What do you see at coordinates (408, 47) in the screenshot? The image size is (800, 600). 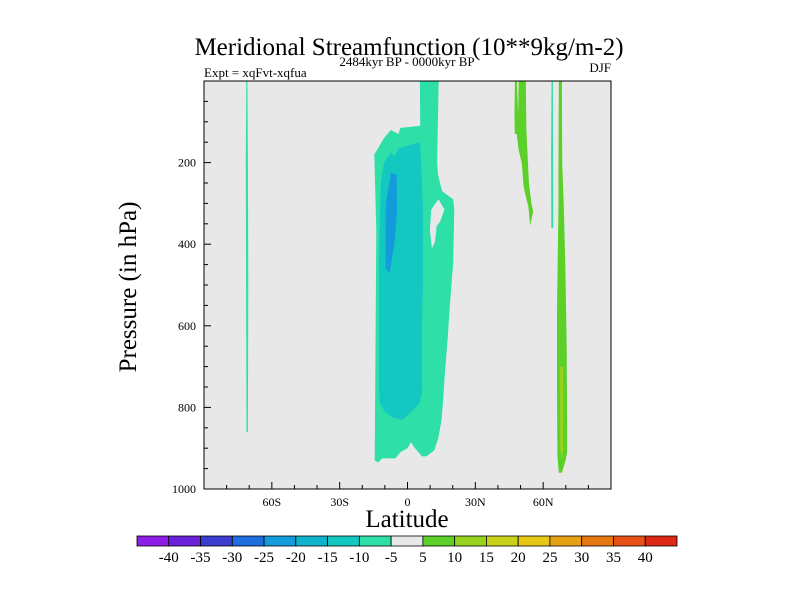 I see `chart-title: Meridional Streamfunction (10**9kg/m-2)` at bounding box center [408, 47].